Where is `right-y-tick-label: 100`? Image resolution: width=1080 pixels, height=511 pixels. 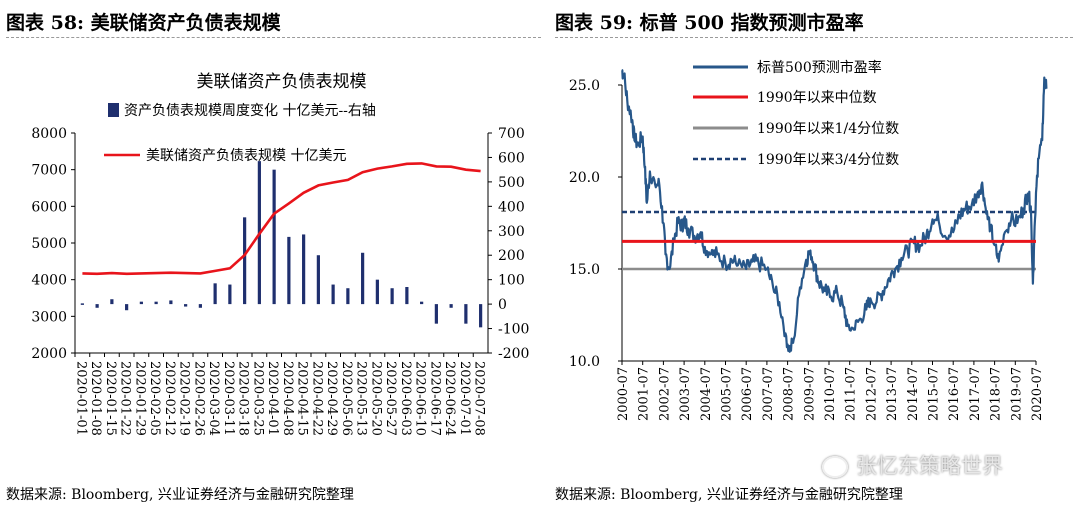 right-y-tick-label: 100 is located at coordinates (511, 281).